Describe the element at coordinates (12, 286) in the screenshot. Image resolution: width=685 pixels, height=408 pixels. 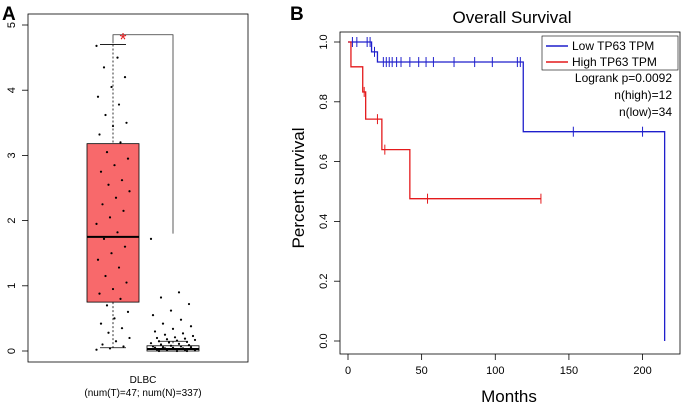
I see `y-tick-label: 1` at that location.